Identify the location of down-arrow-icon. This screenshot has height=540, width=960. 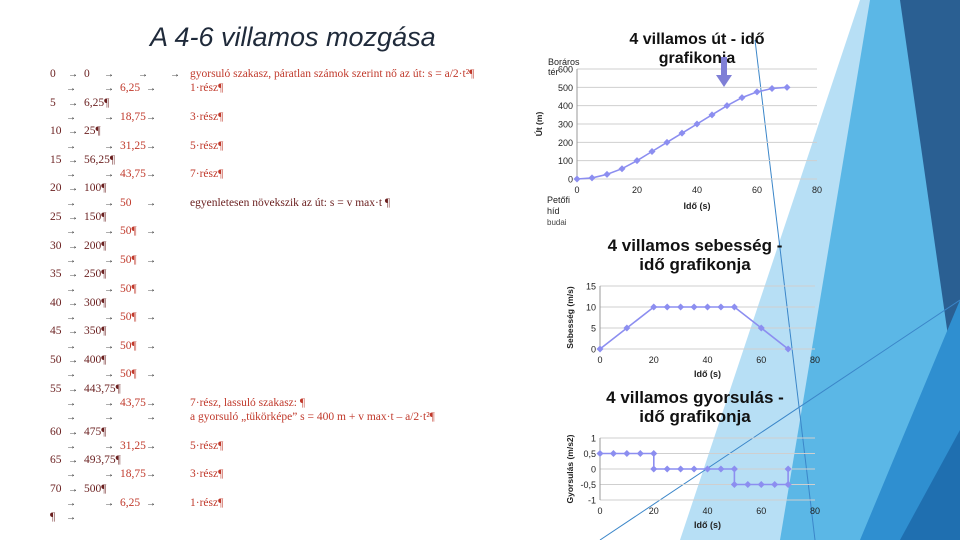
(724, 81).